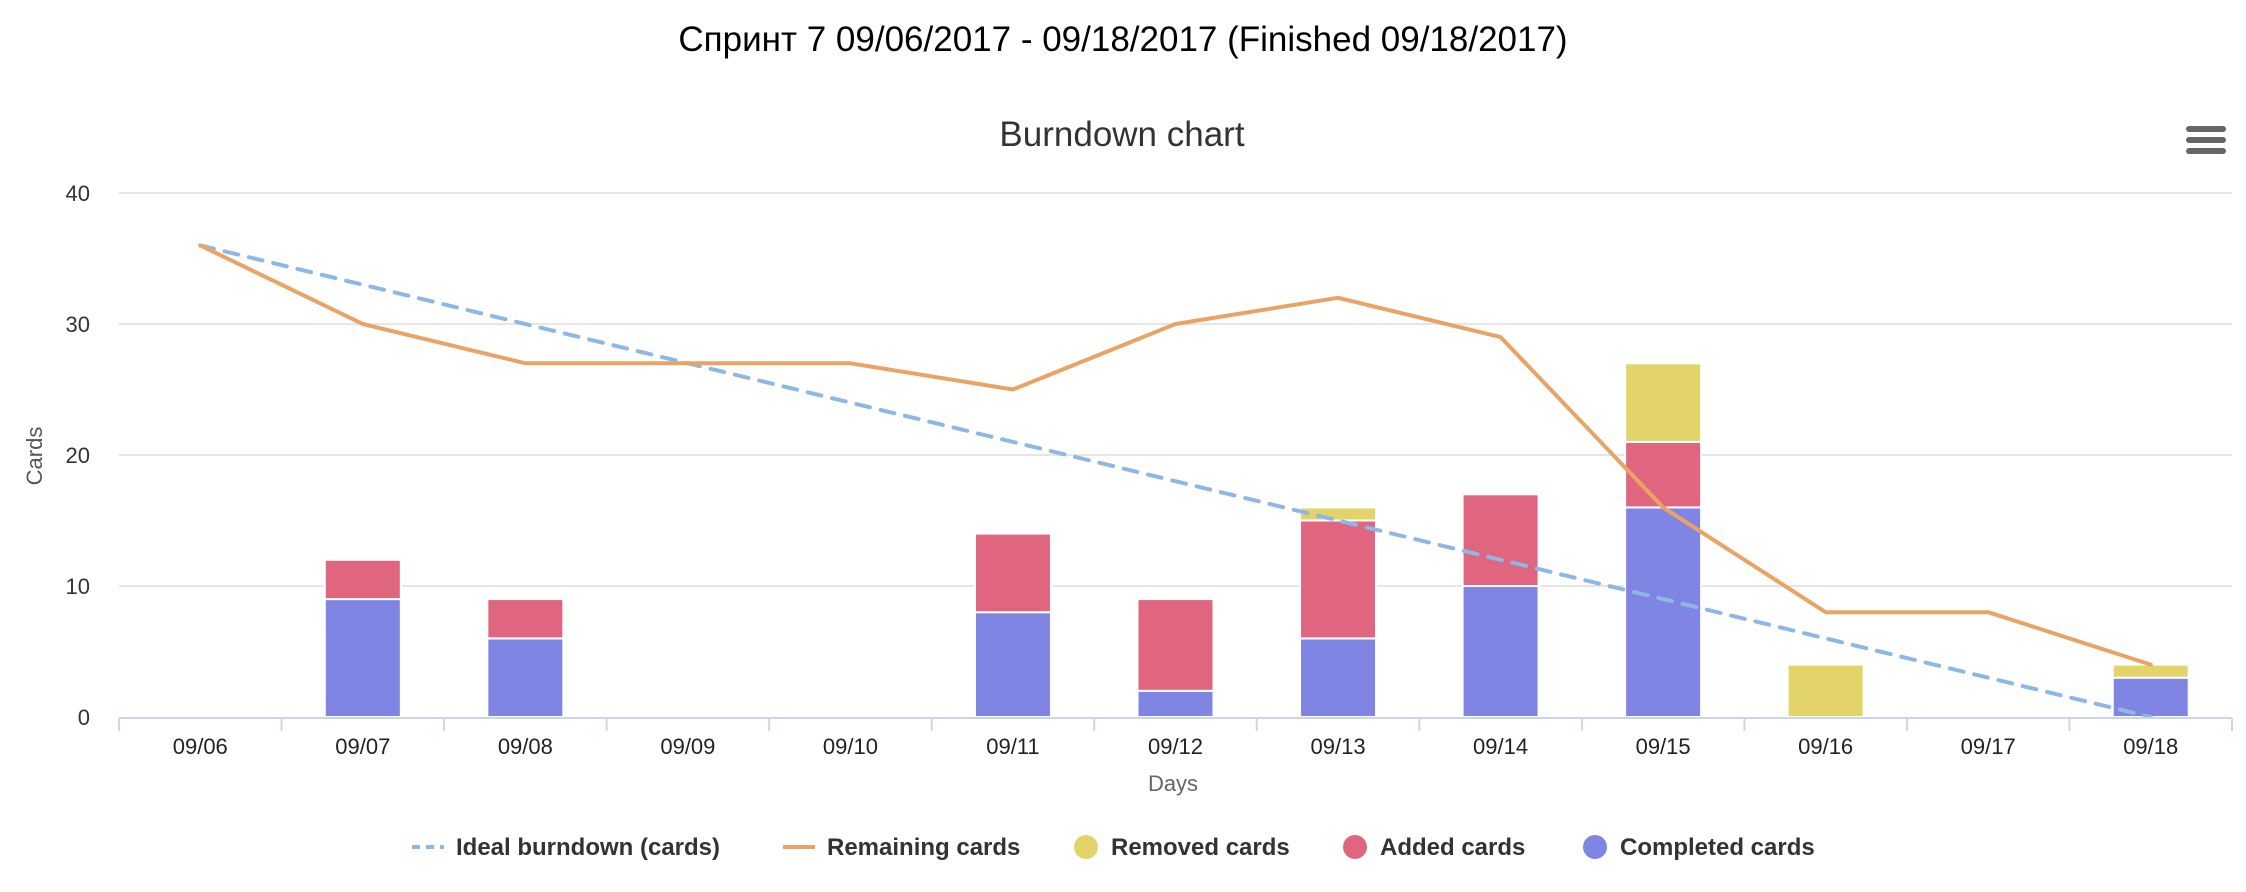 The height and width of the screenshot is (892, 2246). What do you see at coordinates (2150, 746) in the screenshot?
I see `x-tick-label: 09/18` at bounding box center [2150, 746].